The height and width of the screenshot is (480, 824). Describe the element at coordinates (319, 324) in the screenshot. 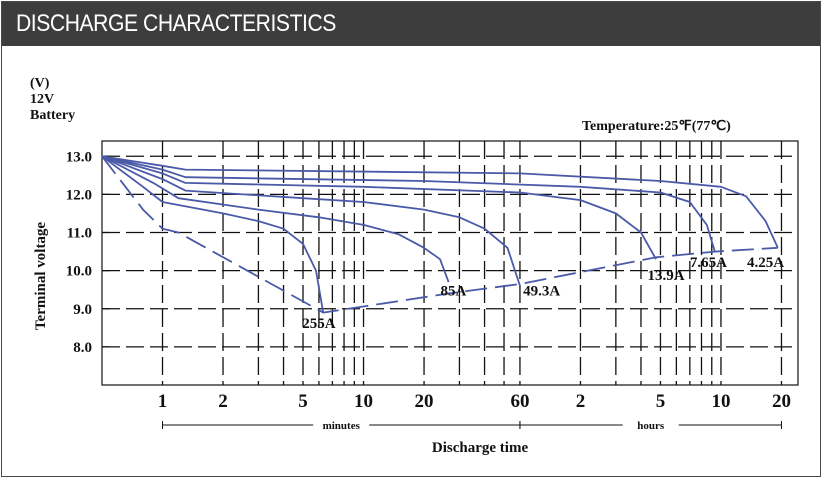

I see `curve-label: 255A` at that location.